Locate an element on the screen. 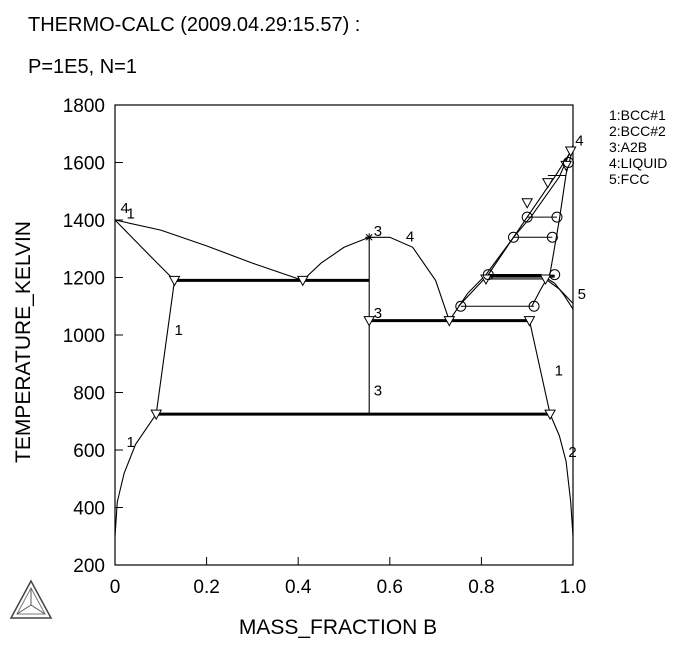 Image resolution: width=686 pixels, height=661 pixels. legend-item: 5:FCC is located at coordinates (629, 179).